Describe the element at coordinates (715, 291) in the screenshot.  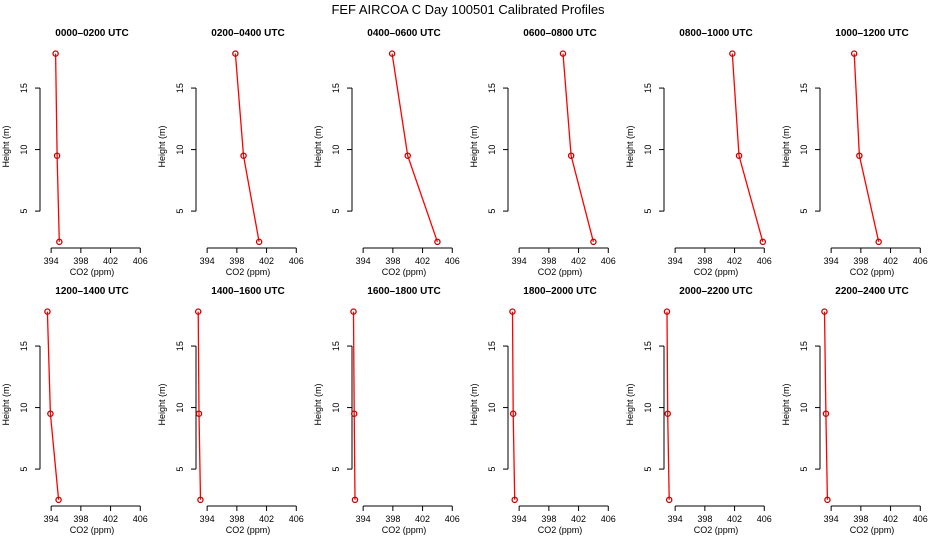
I see `panel-title: 2000–2200 UTC` at that location.